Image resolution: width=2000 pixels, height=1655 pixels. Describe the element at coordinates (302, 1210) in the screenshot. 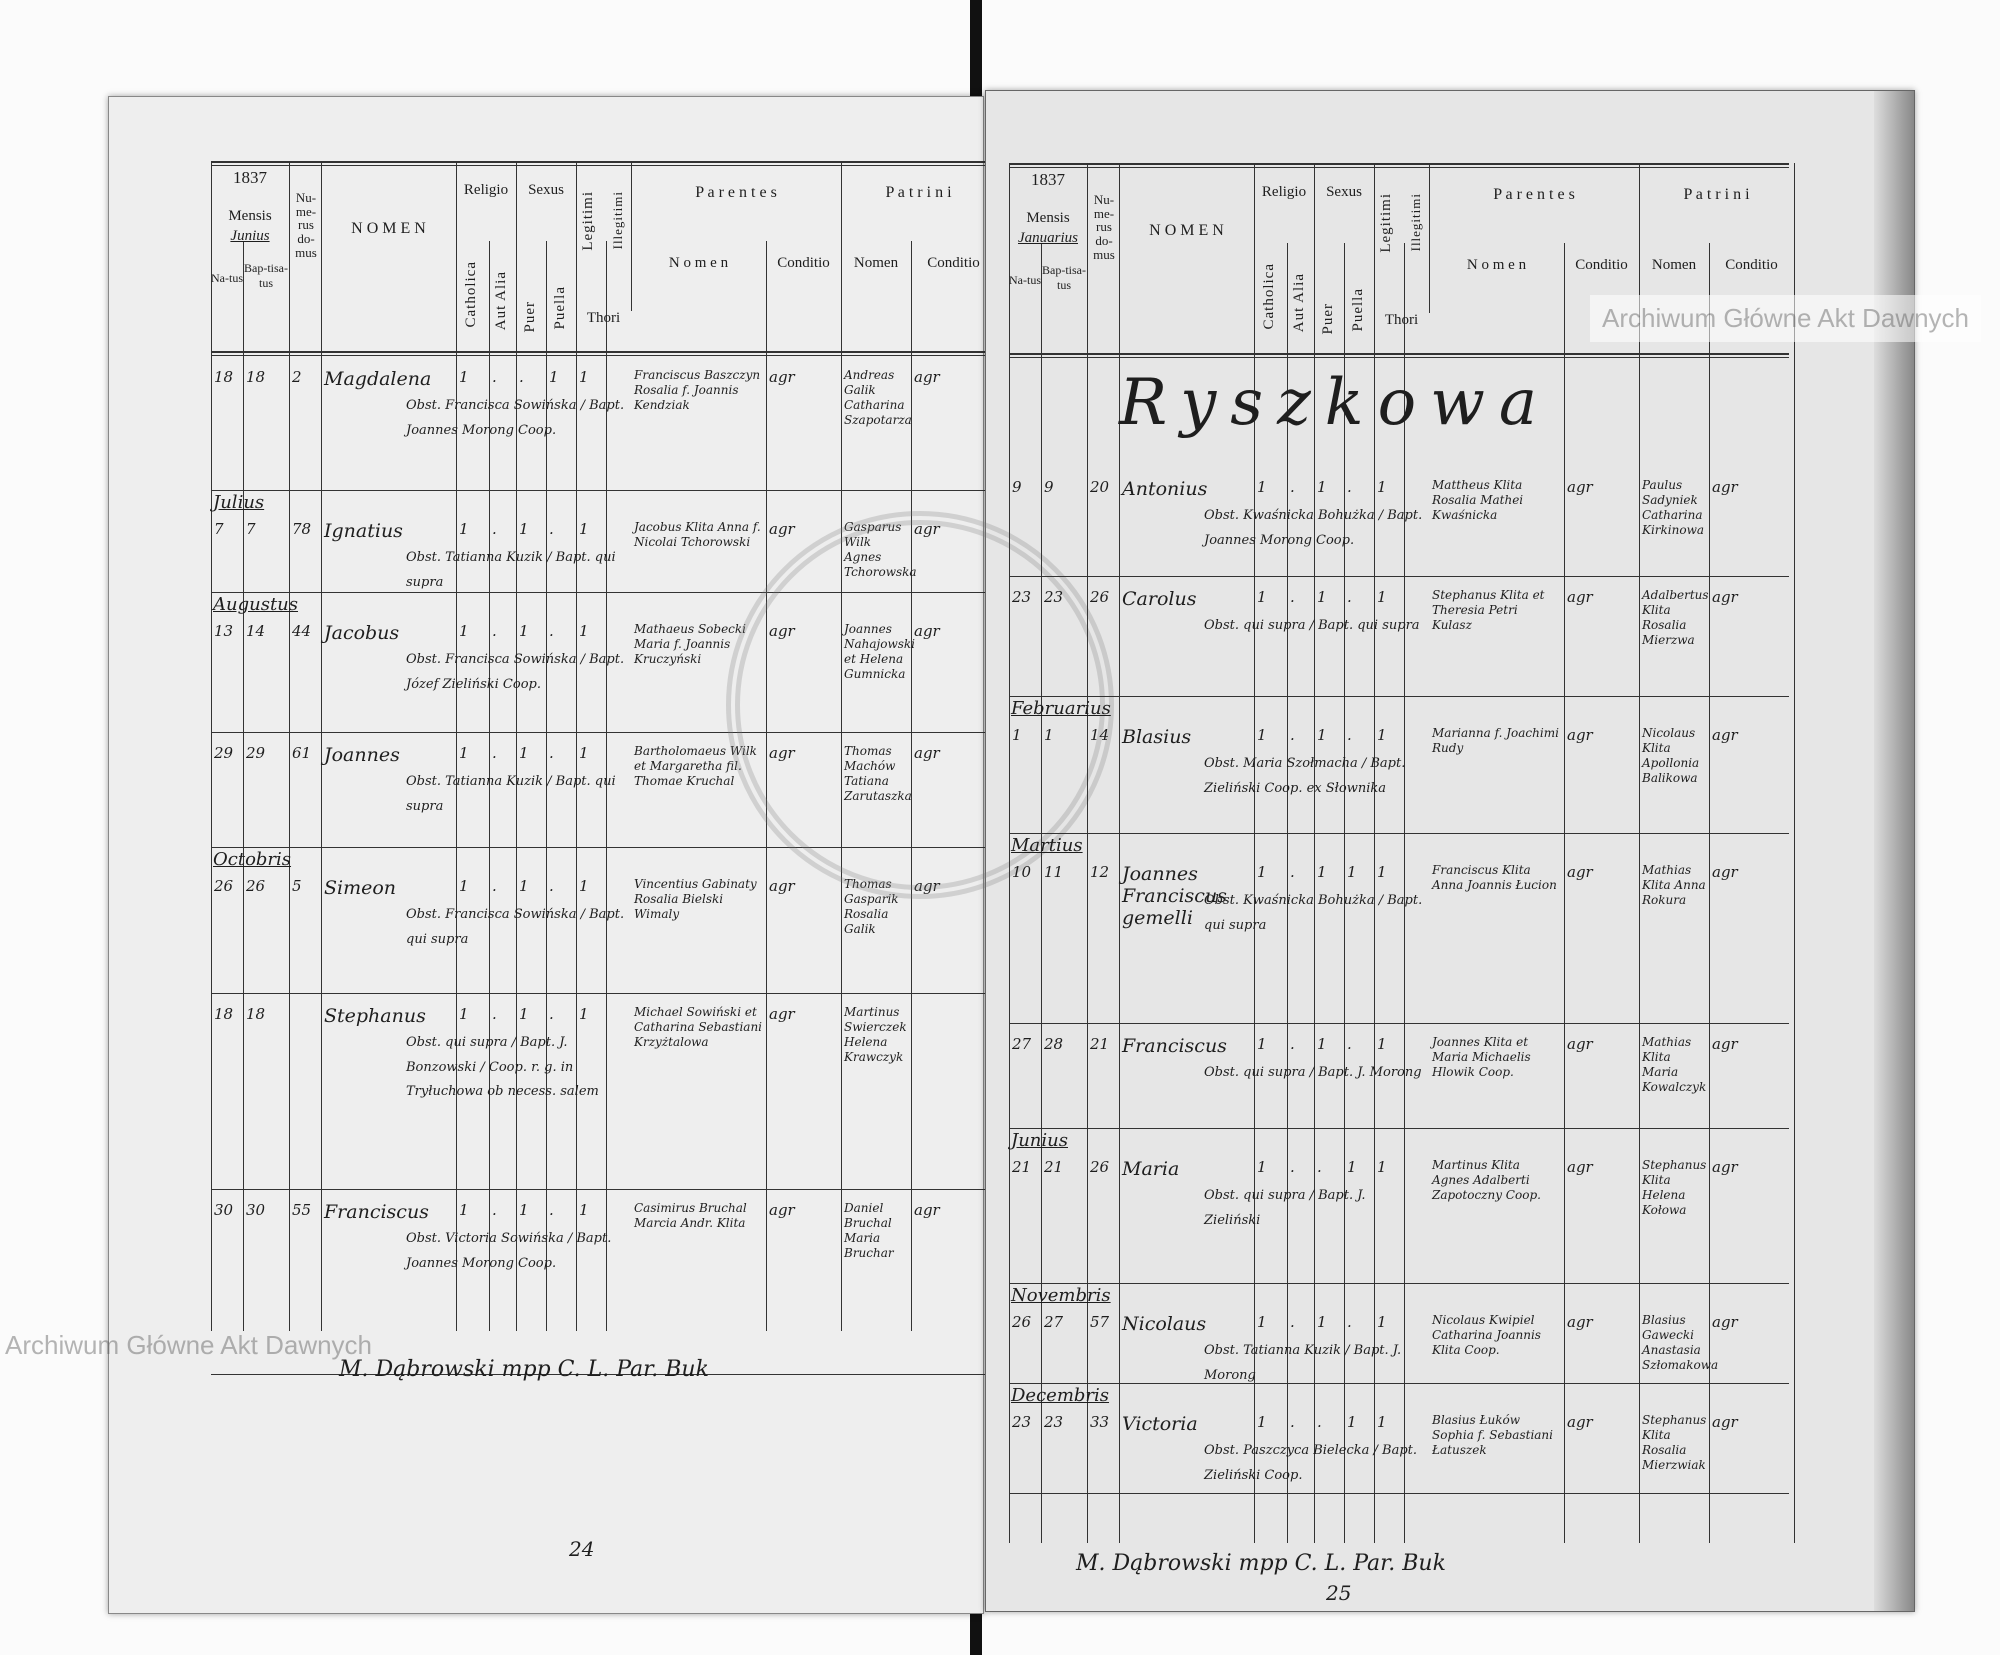

I see `house-number: 55` at that location.